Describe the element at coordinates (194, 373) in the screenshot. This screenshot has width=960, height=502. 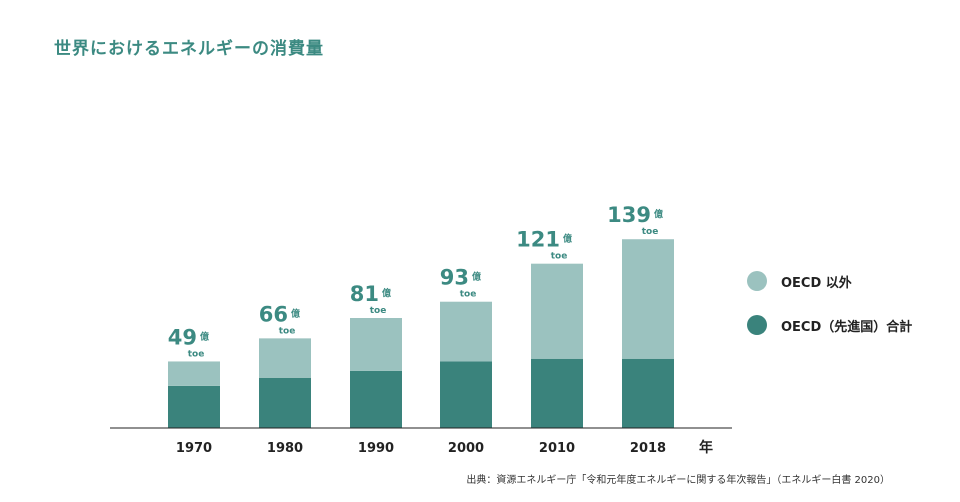
I see `bar-non_oecd-1970` at that location.